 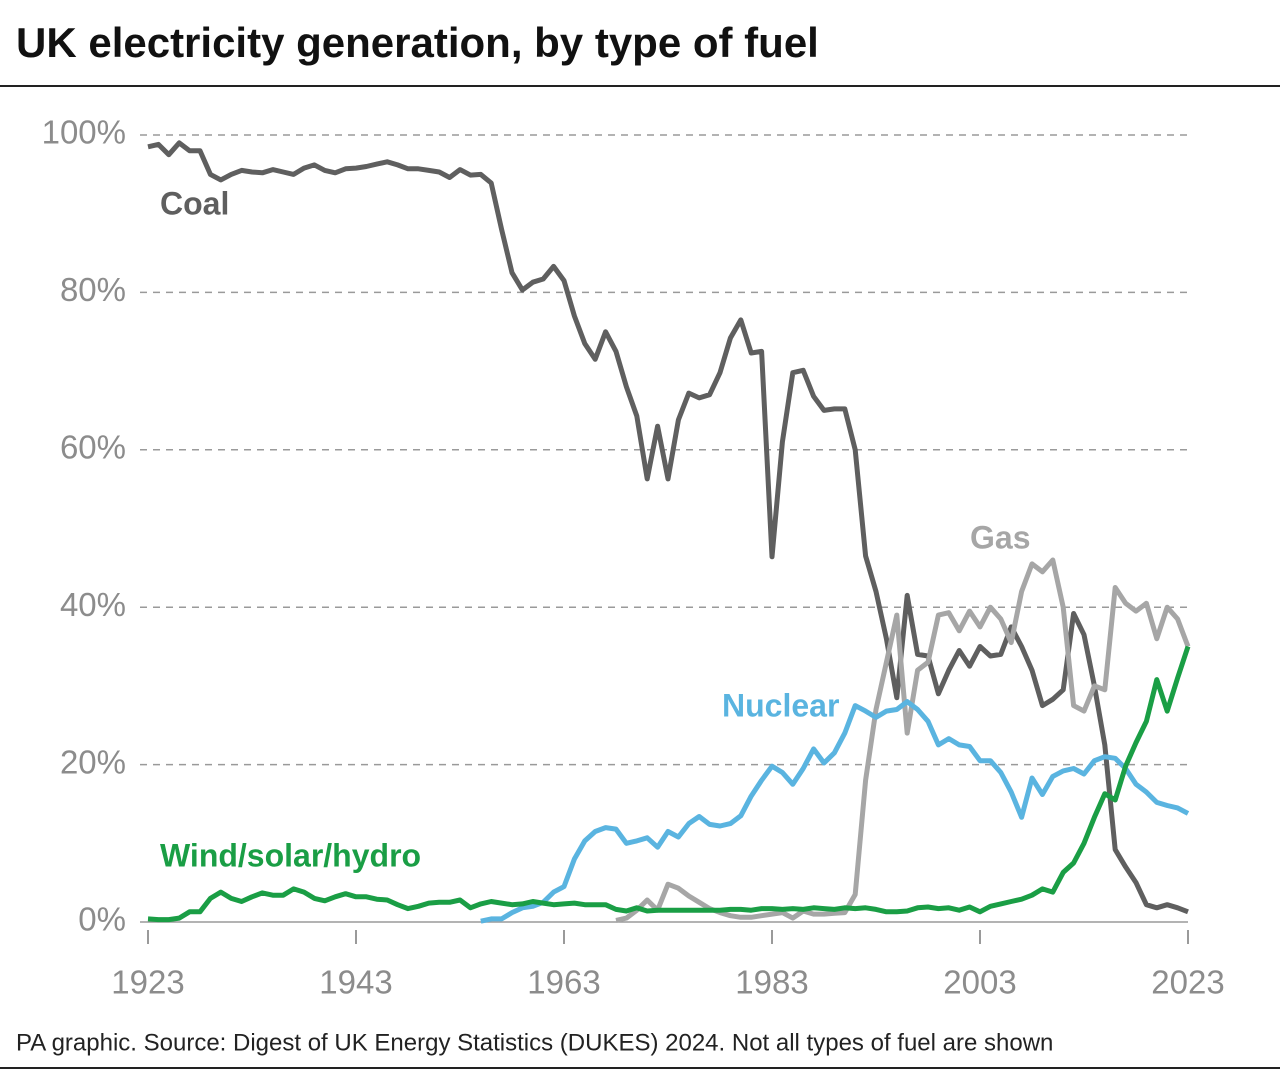 I want to click on y-tick-label: 20%, so click(x=93, y=761).